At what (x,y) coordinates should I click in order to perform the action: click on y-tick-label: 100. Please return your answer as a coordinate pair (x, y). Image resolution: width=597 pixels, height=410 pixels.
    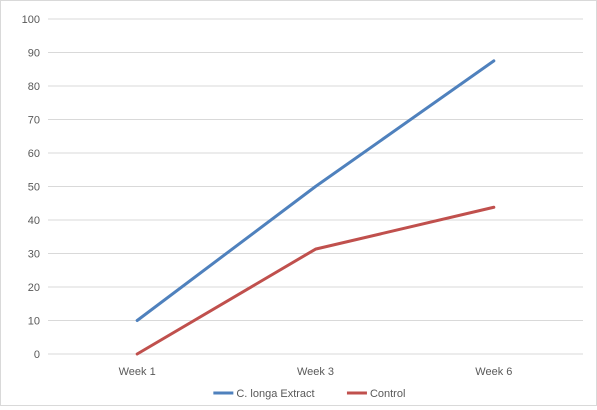
    Looking at the image, I should click on (31, 20).